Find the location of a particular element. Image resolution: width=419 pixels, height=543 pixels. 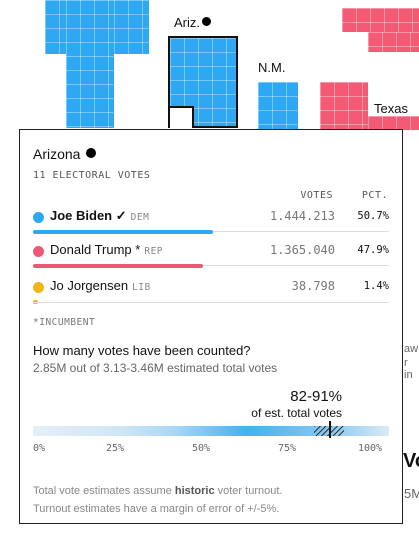

candidate-pct: 1.4% is located at coordinates (376, 286).